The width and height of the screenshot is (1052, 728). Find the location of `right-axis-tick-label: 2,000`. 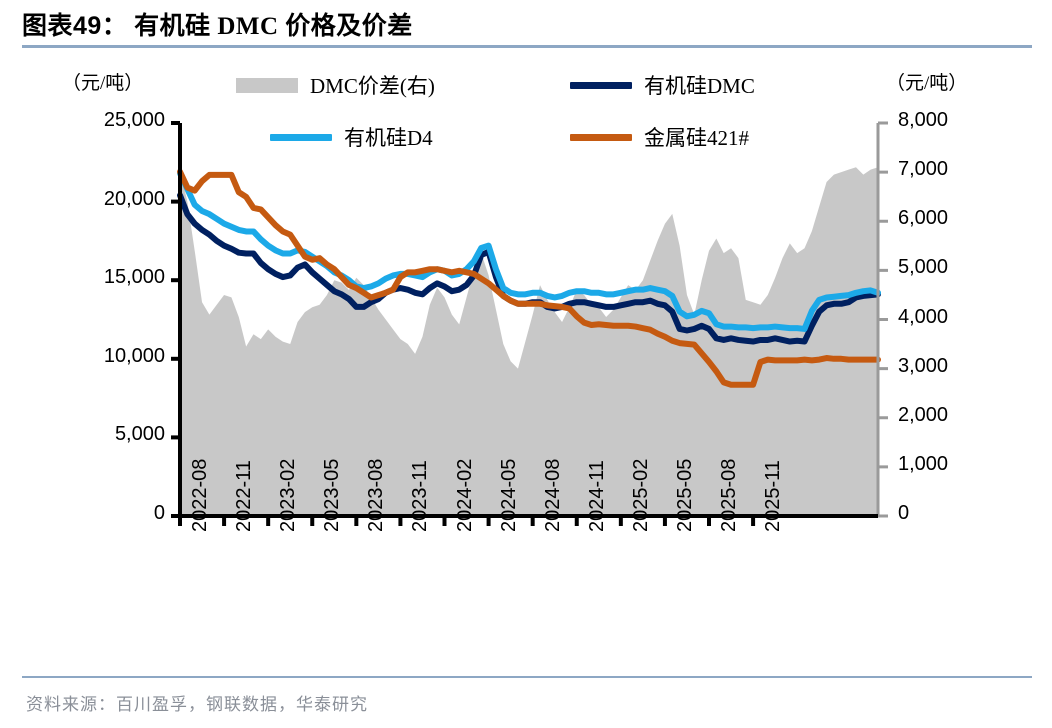

right-axis-tick-label: 2,000 is located at coordinates (923, 414).